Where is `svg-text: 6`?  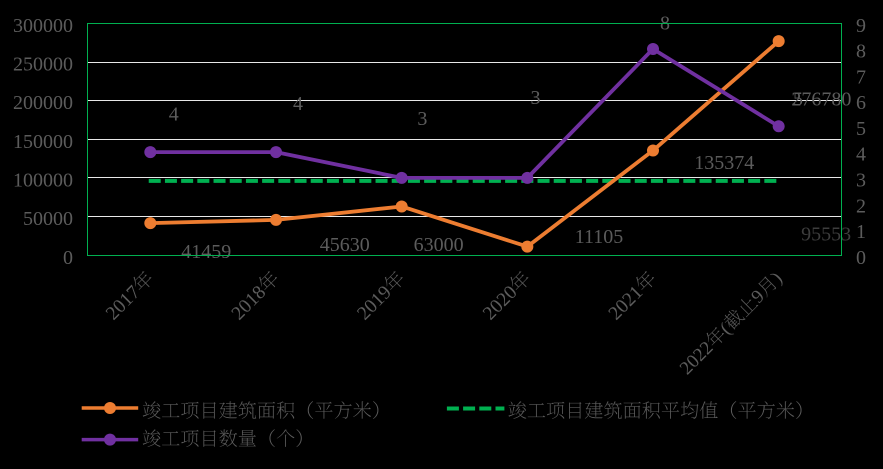 svg-text: 6 is located at coordinates (861, 103).